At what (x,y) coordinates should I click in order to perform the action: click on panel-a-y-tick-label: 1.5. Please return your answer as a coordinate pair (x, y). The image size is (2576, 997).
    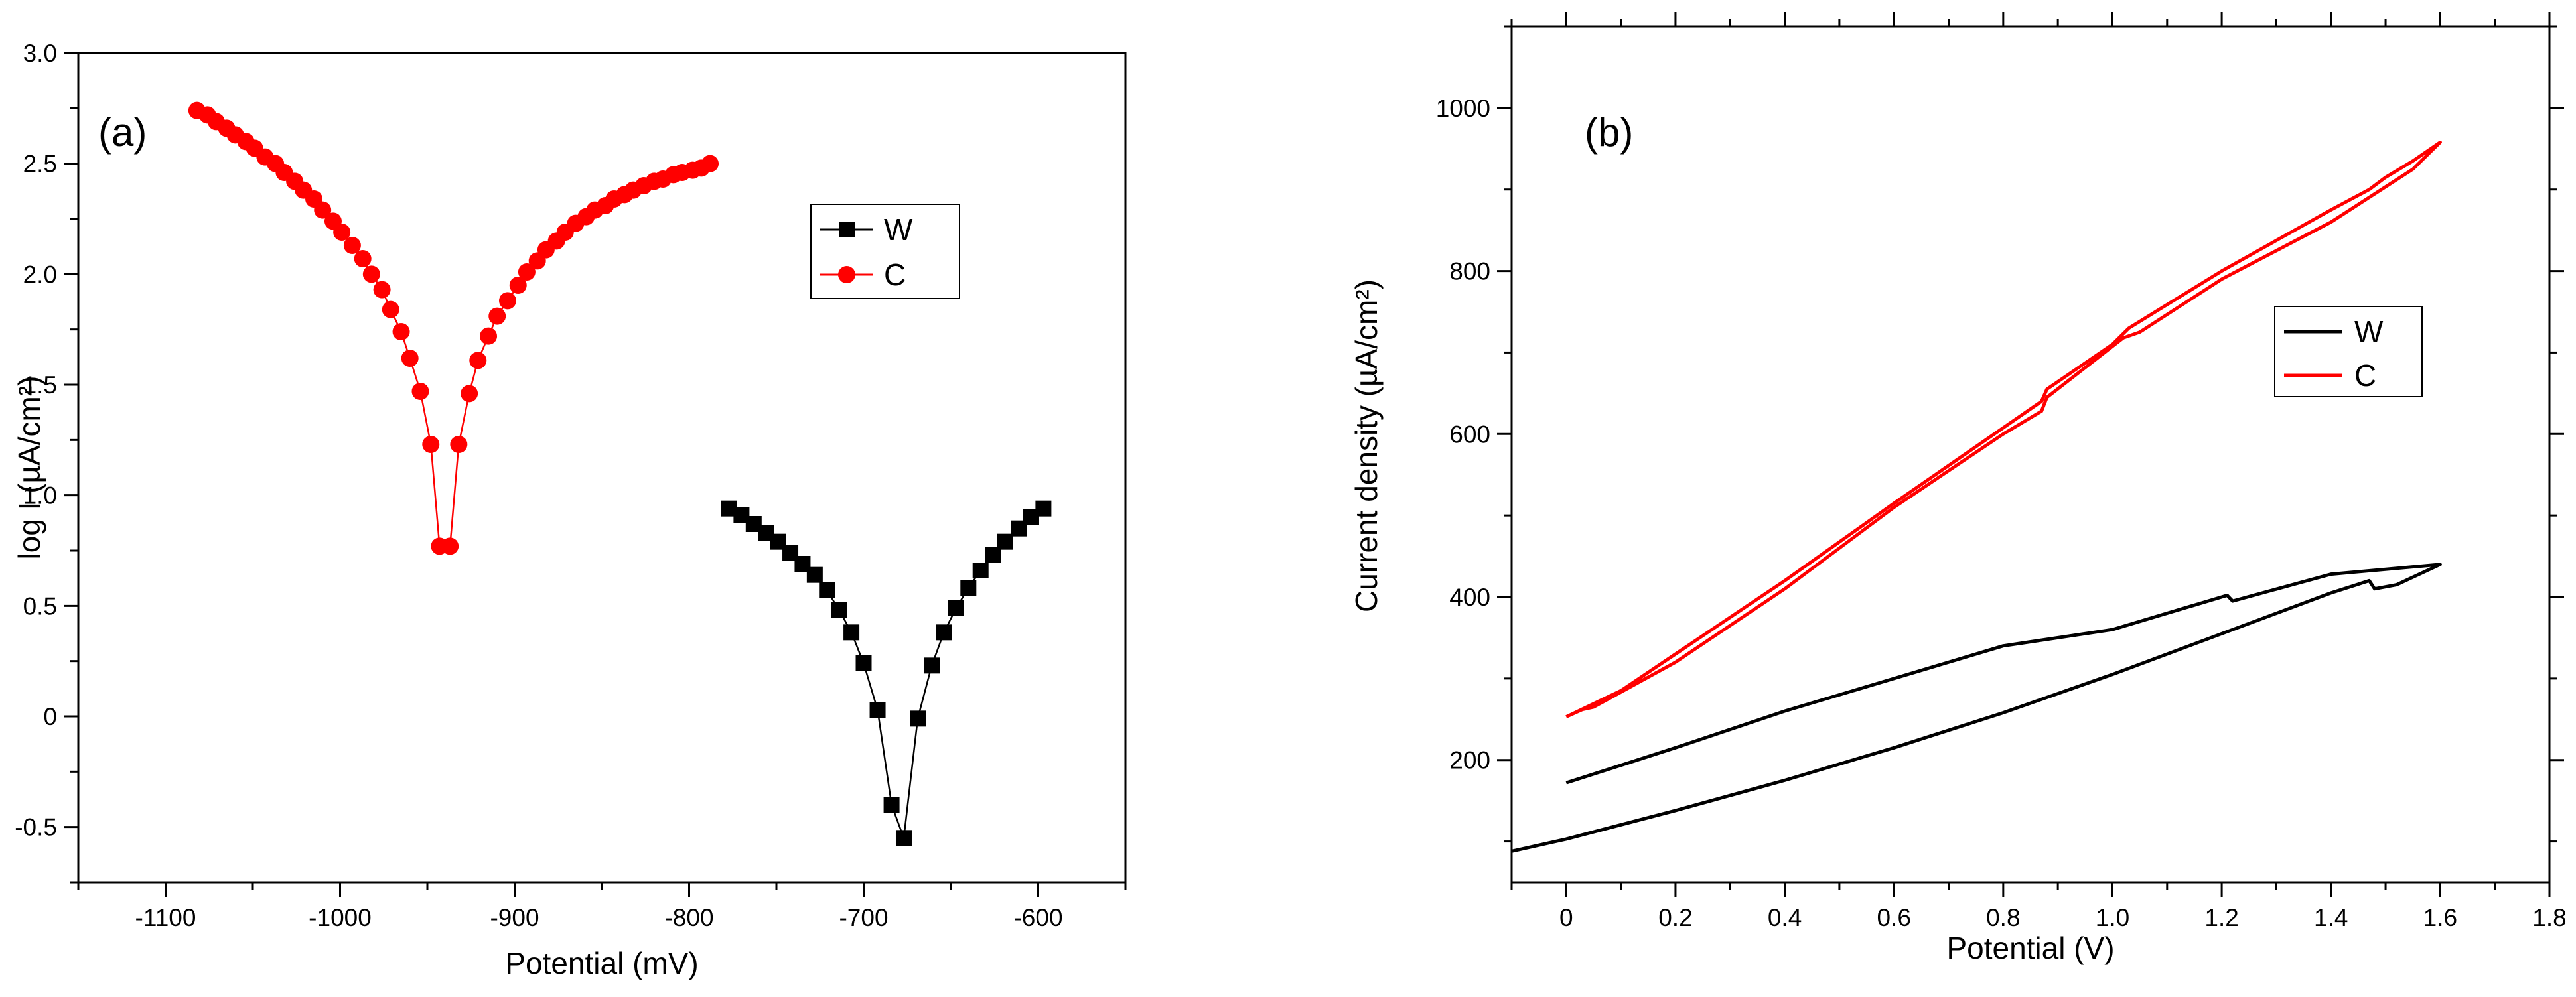
    Looking at the image, I should click on (40, 385).